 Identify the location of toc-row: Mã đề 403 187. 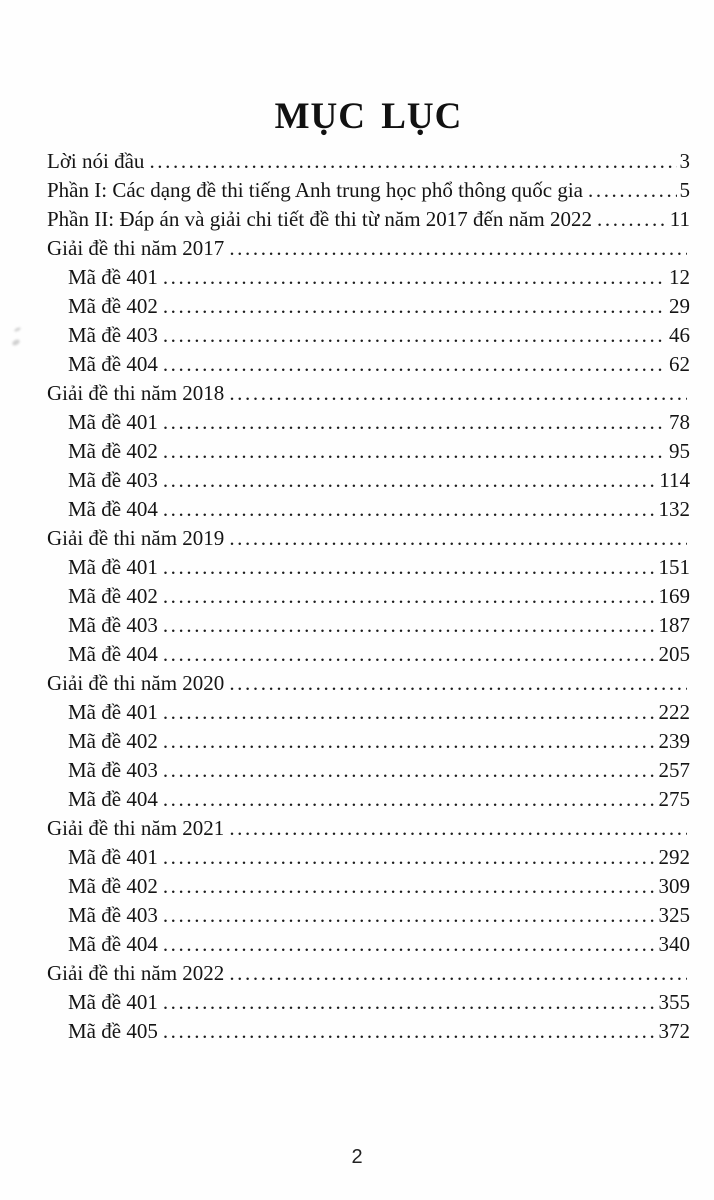
(368, 625).